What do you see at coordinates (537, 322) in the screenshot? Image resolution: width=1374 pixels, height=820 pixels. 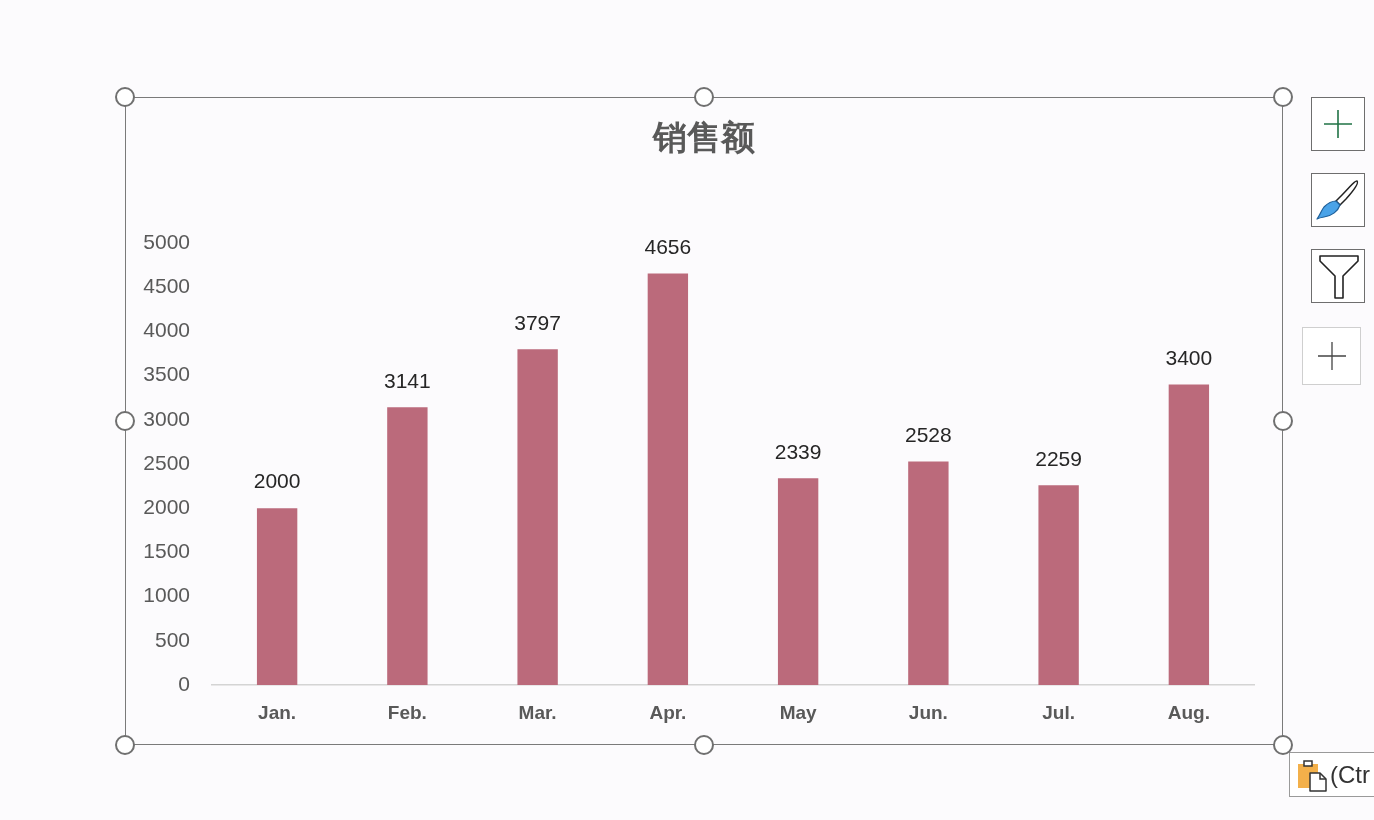 I see `data-label: 3797` at bounding box center [537, 322].